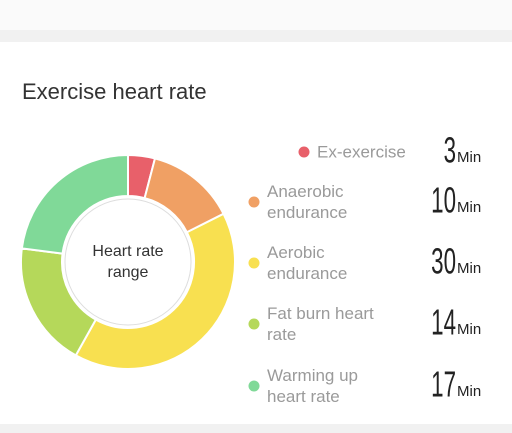 Image resolution: width=512 pixels, height=433 pixels. I want to click on value-label: 30, so click(443, 262).